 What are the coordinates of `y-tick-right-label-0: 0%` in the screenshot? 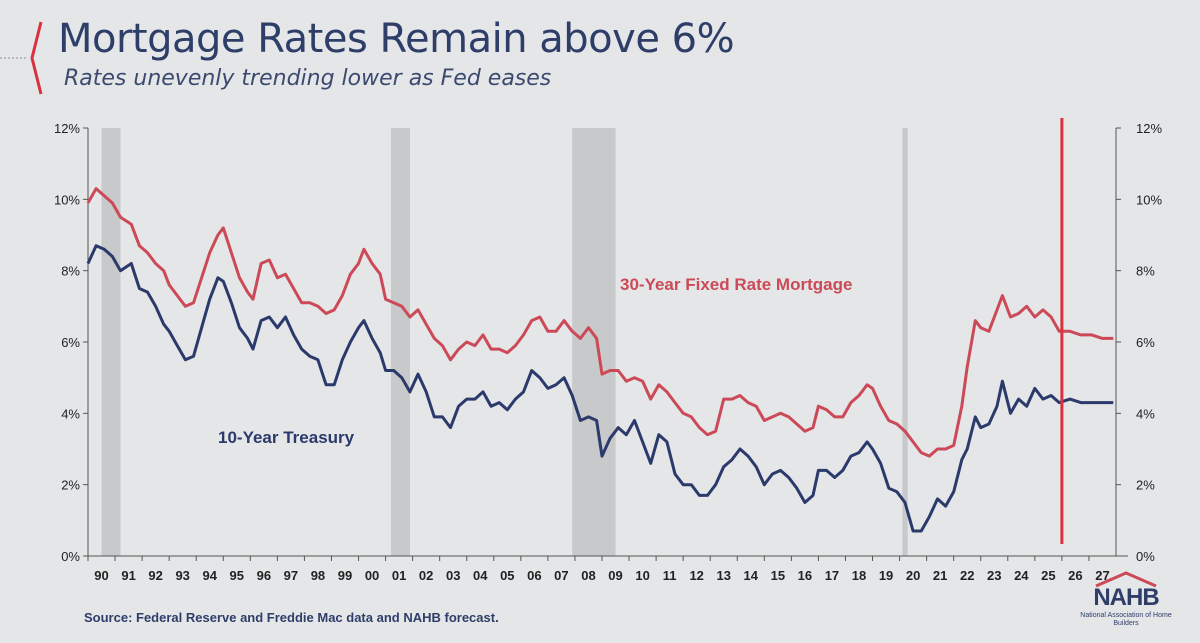 It's located at (1145, 556).